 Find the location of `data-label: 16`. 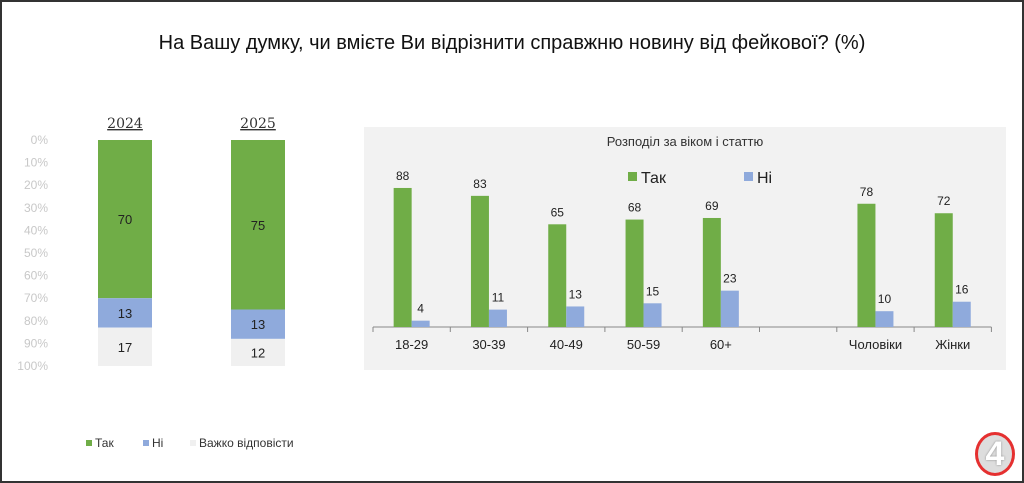

data-label: 16 is located at coordinates (962, 290).